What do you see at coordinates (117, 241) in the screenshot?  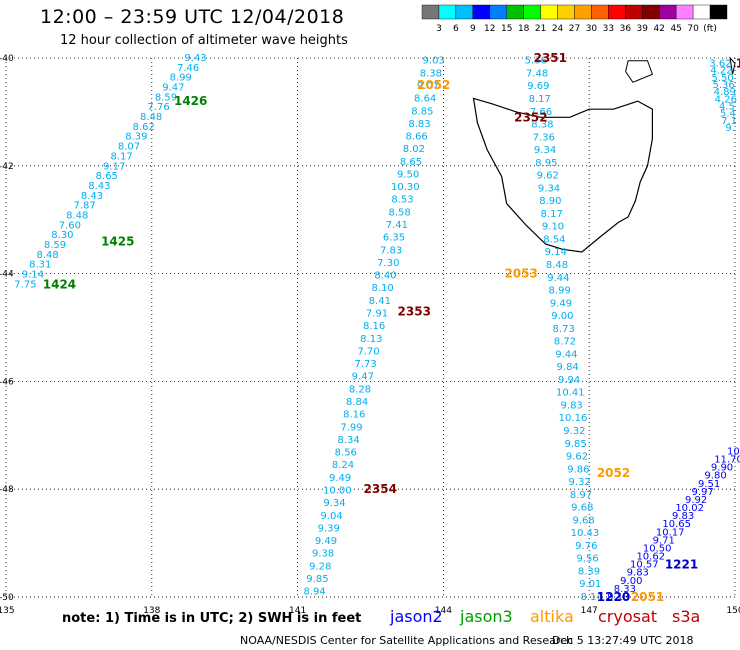 I see `pass-time-label: 1425` at bounding box center [117, 241].